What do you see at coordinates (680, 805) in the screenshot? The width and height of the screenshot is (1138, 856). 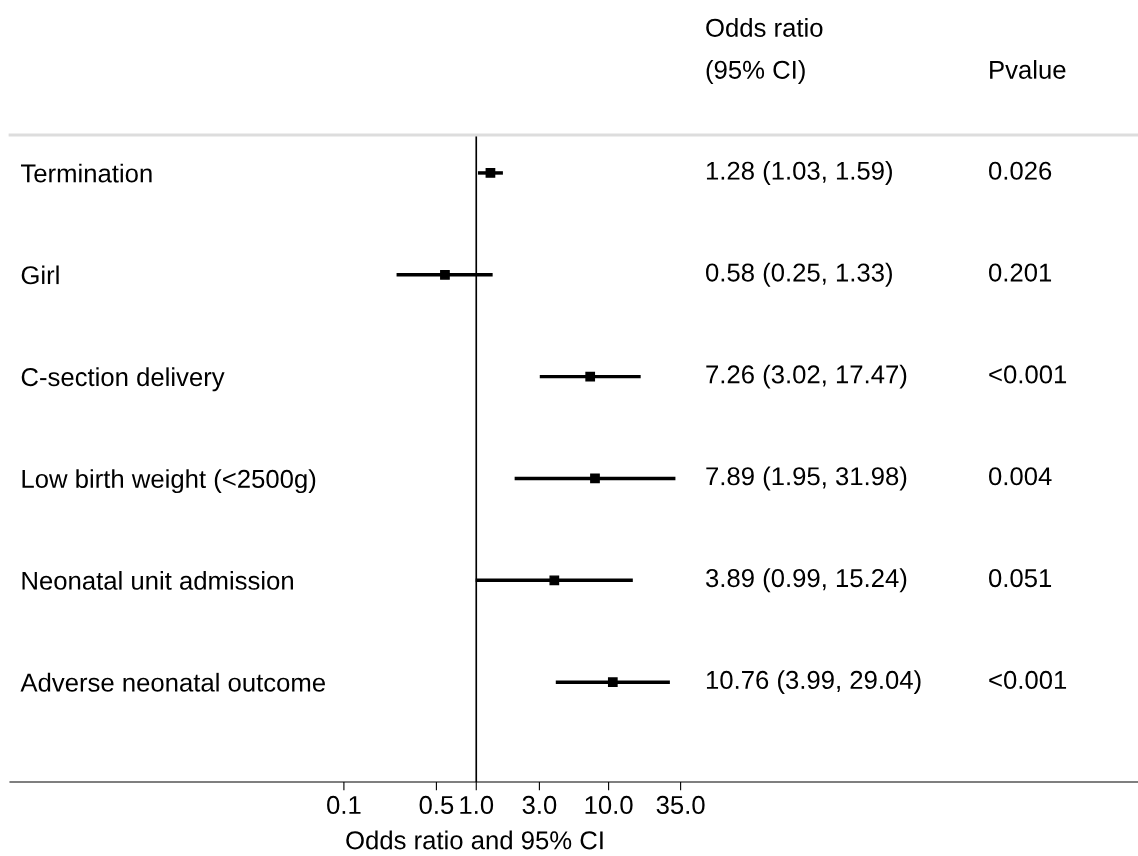 I see `x-tick-label: 35.0` at bounding box center [680, 805].